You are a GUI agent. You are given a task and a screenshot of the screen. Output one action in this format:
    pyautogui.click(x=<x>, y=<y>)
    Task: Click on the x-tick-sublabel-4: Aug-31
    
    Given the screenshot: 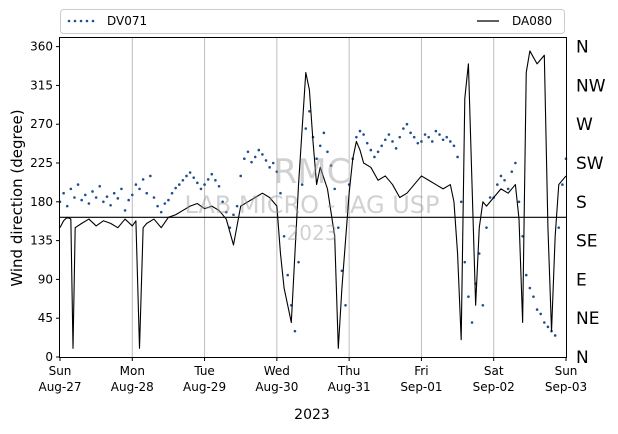 What is the action you would take?
    pyautogui.click(x=349, y=387)
    